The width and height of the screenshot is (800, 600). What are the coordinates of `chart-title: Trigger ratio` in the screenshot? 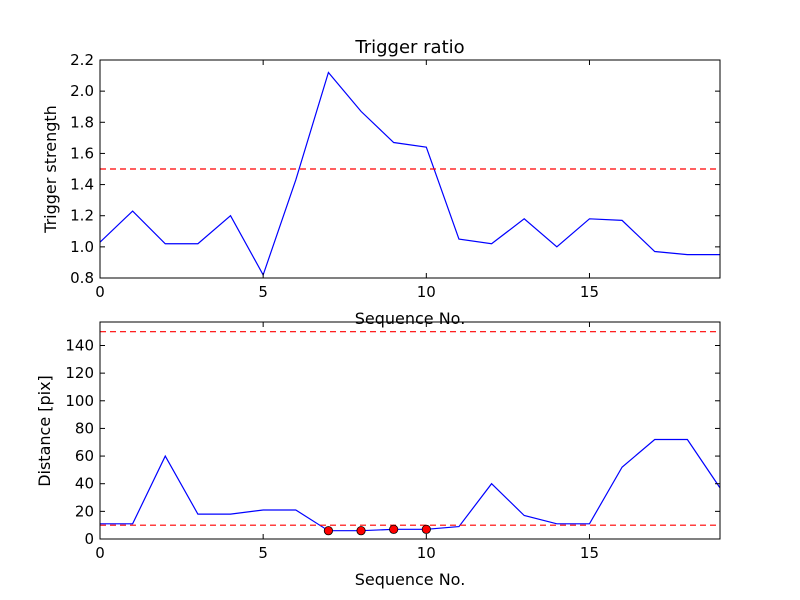 It's located at (409, 47).